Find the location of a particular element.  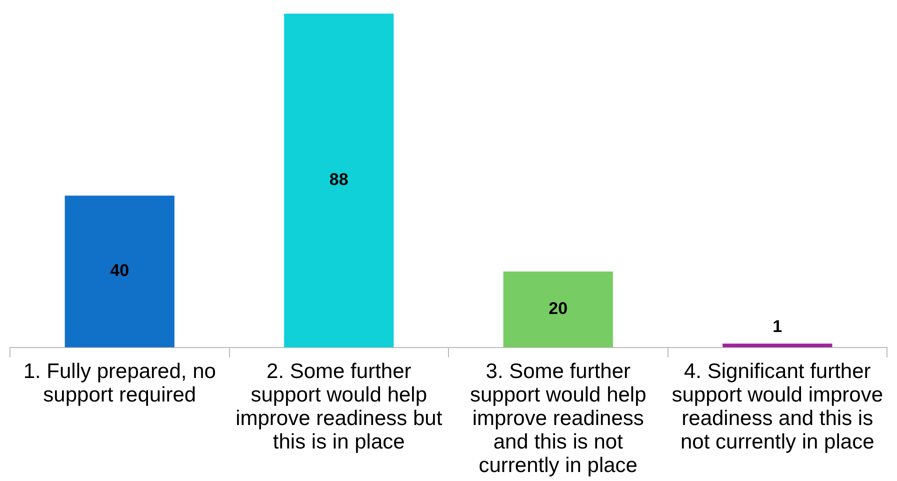

data-label: 88 is located at coordinates (338, 180).